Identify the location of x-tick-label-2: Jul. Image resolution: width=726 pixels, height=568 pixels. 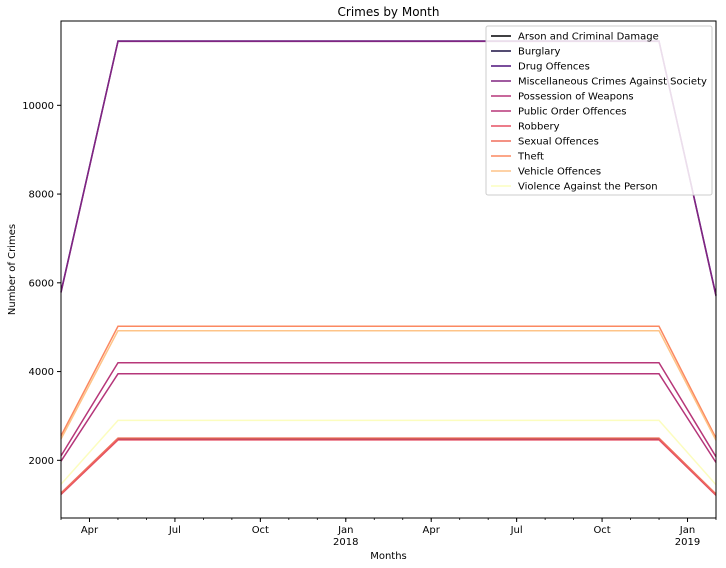
(174, 530).